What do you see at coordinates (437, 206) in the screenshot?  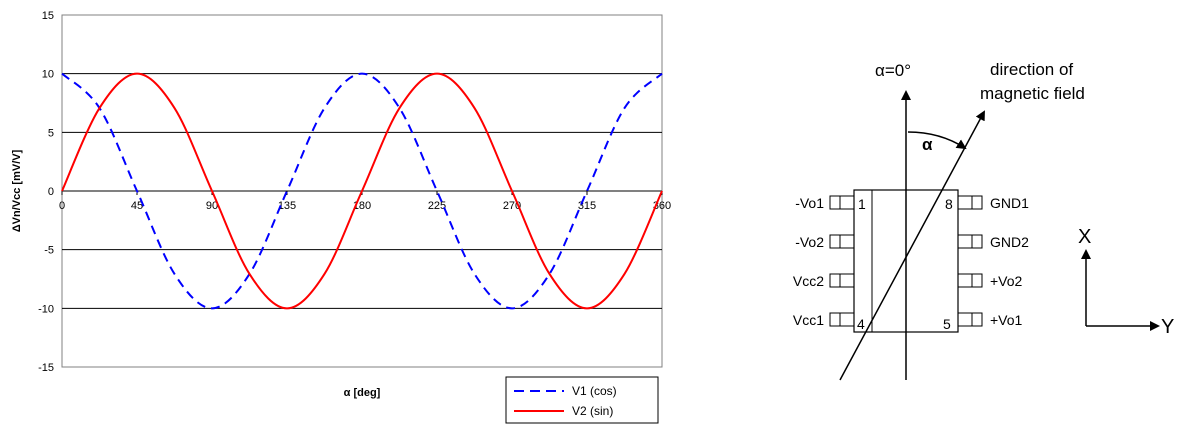 I see `x-tick-label-5: 225` at bounding box center [437, 206].